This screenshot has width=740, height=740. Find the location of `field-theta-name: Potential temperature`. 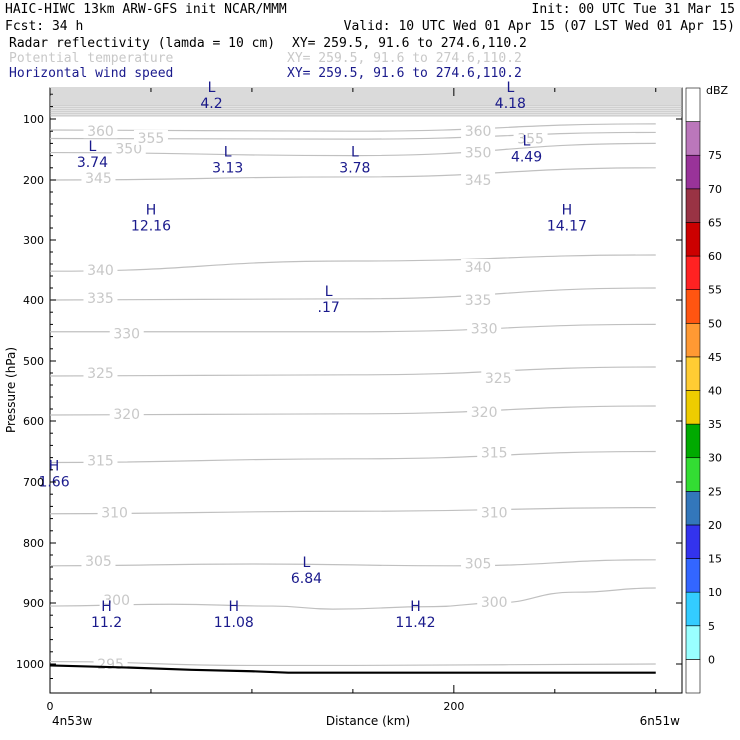

field-theta-name: Potential temperature is located at coordinates (91, 58).